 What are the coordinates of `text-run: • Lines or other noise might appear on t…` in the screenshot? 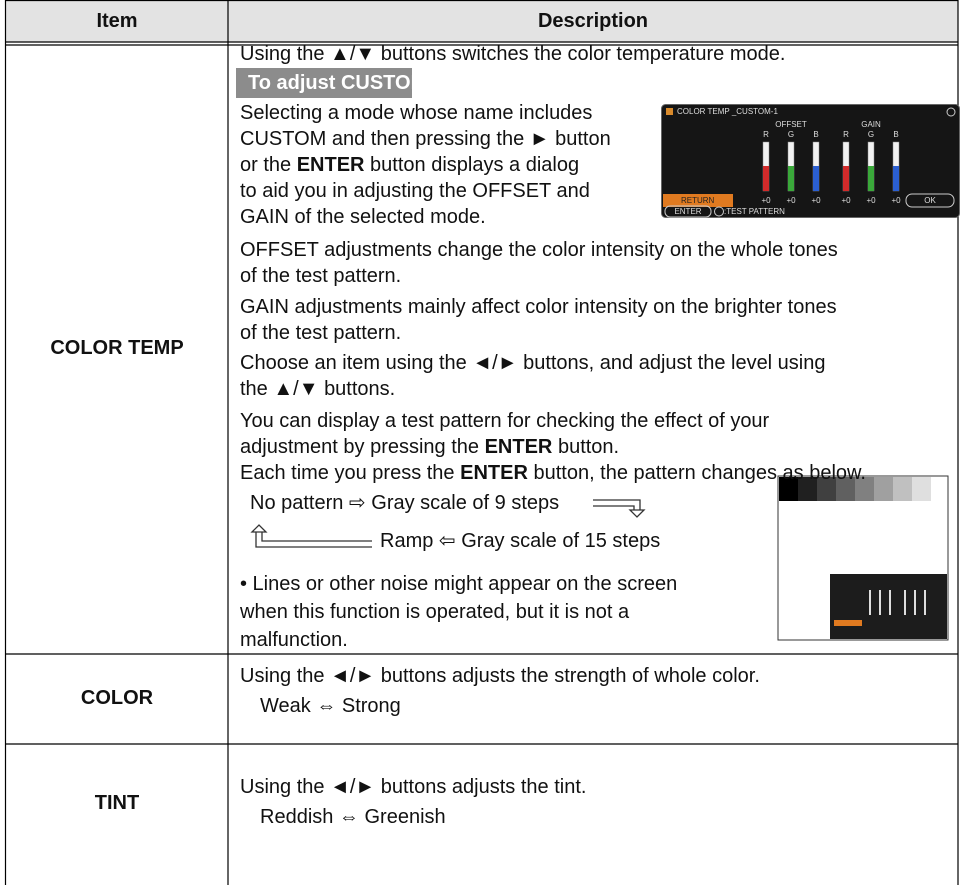 It's located at (459, 584).